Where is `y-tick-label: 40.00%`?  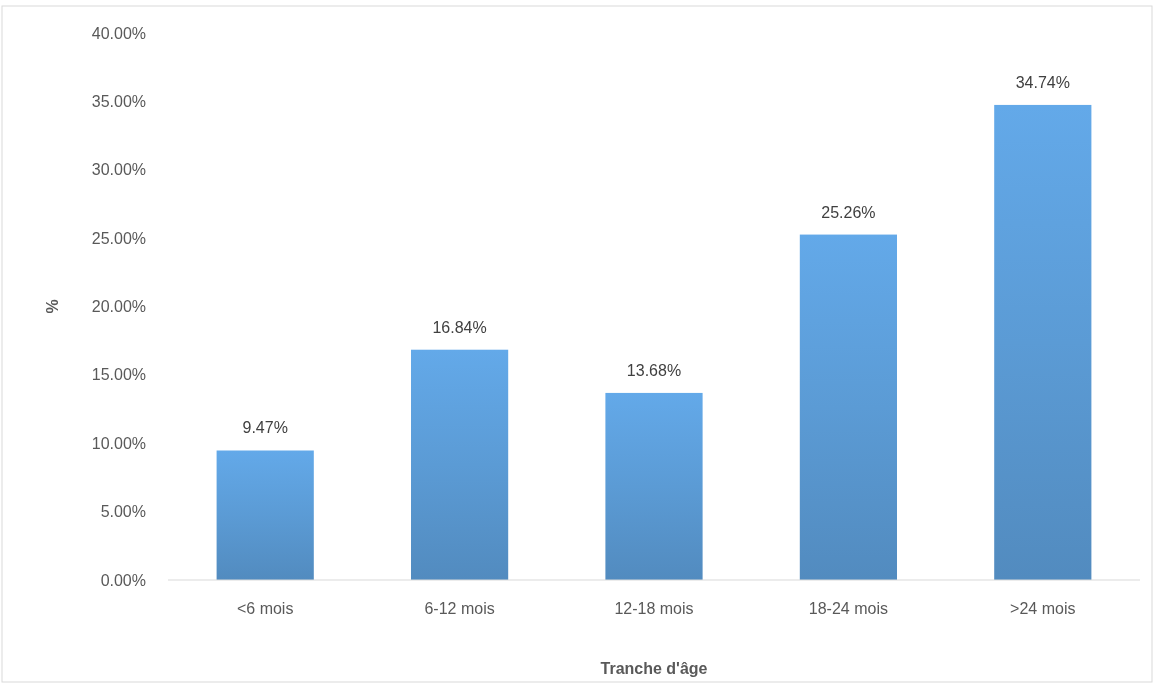
y-tick-label: 40.00% is located at coordinates (118, 33).